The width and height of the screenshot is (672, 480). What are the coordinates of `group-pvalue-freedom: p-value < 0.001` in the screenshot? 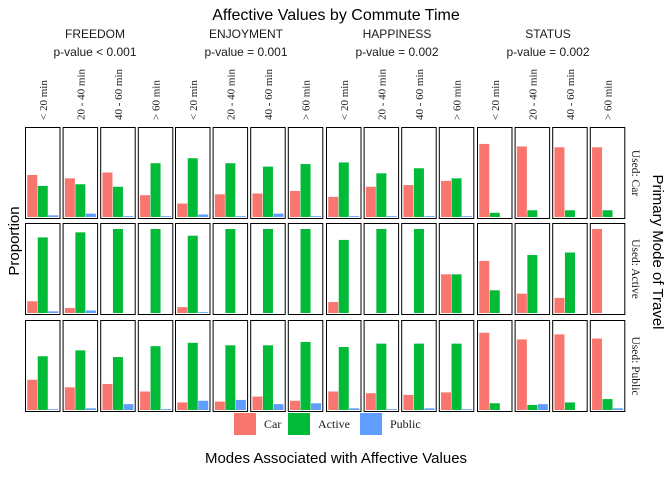 It's located at (94, 52).